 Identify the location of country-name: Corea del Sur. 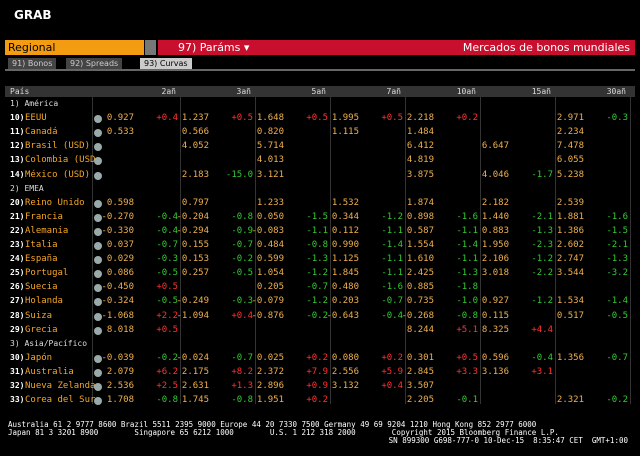
(60, 400).